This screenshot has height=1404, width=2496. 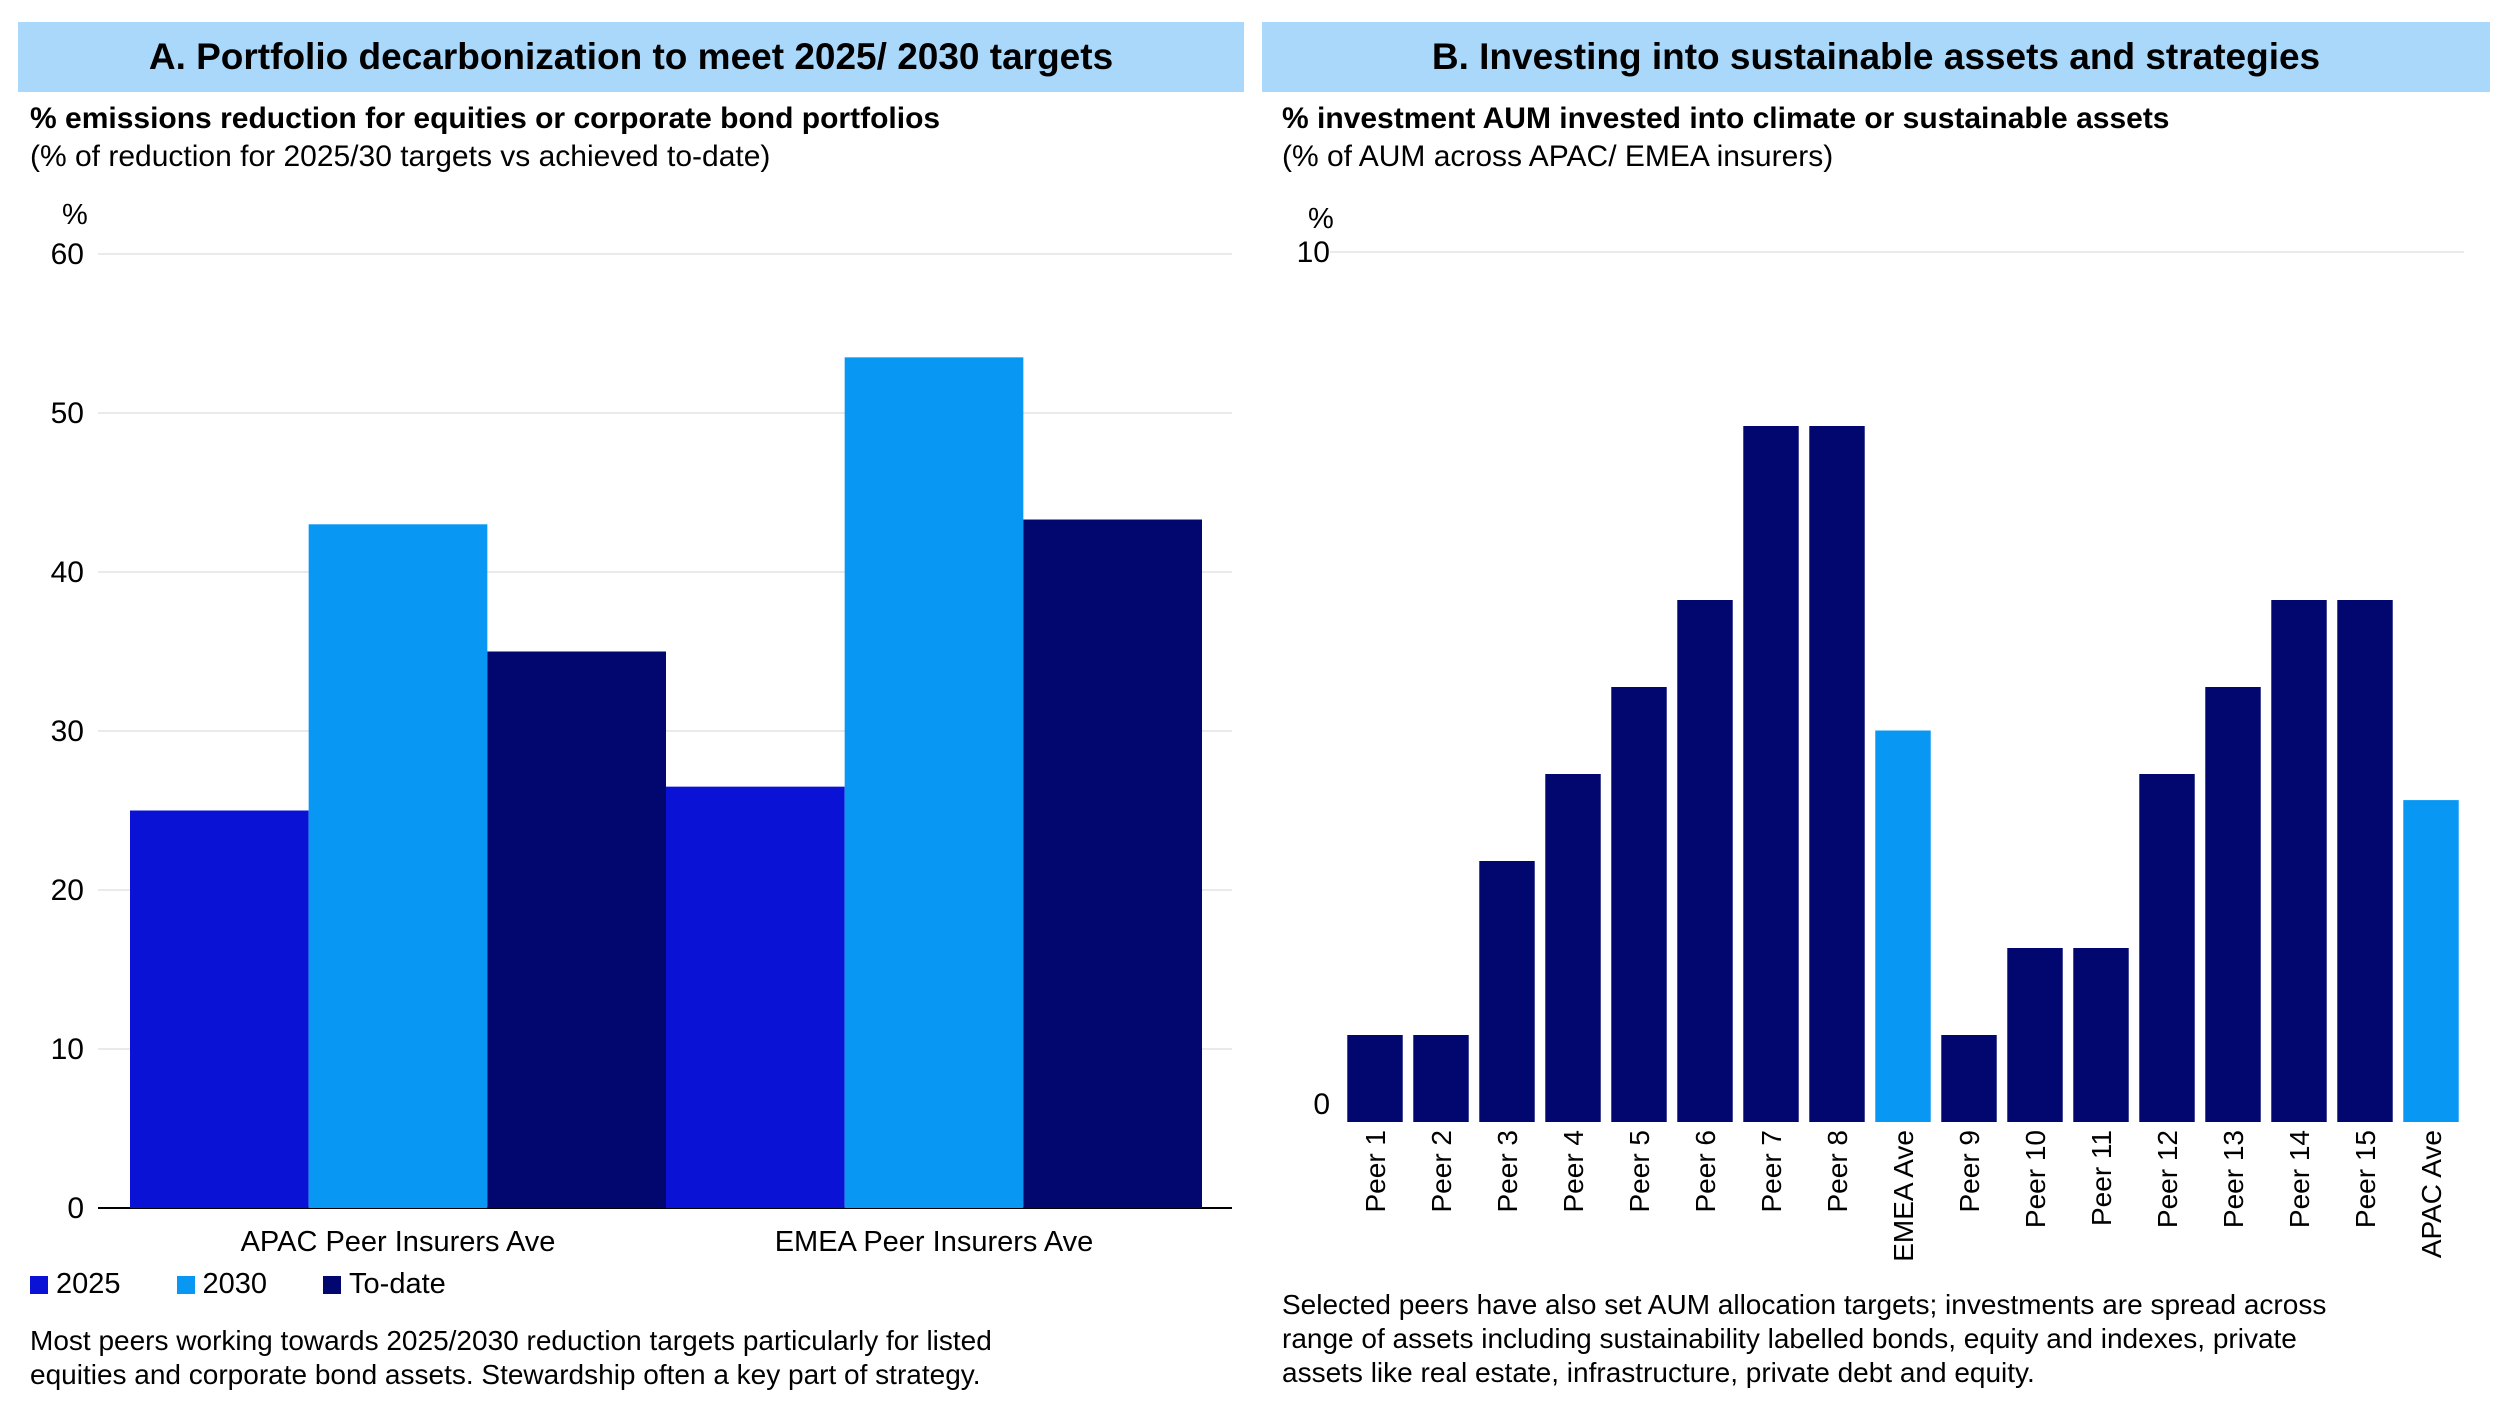 What do you see at coordinates (219, 1009) in the screenshot?
I see `bar-apac-peer-insurers-ave-2025` at bounding box center [219, 1009].